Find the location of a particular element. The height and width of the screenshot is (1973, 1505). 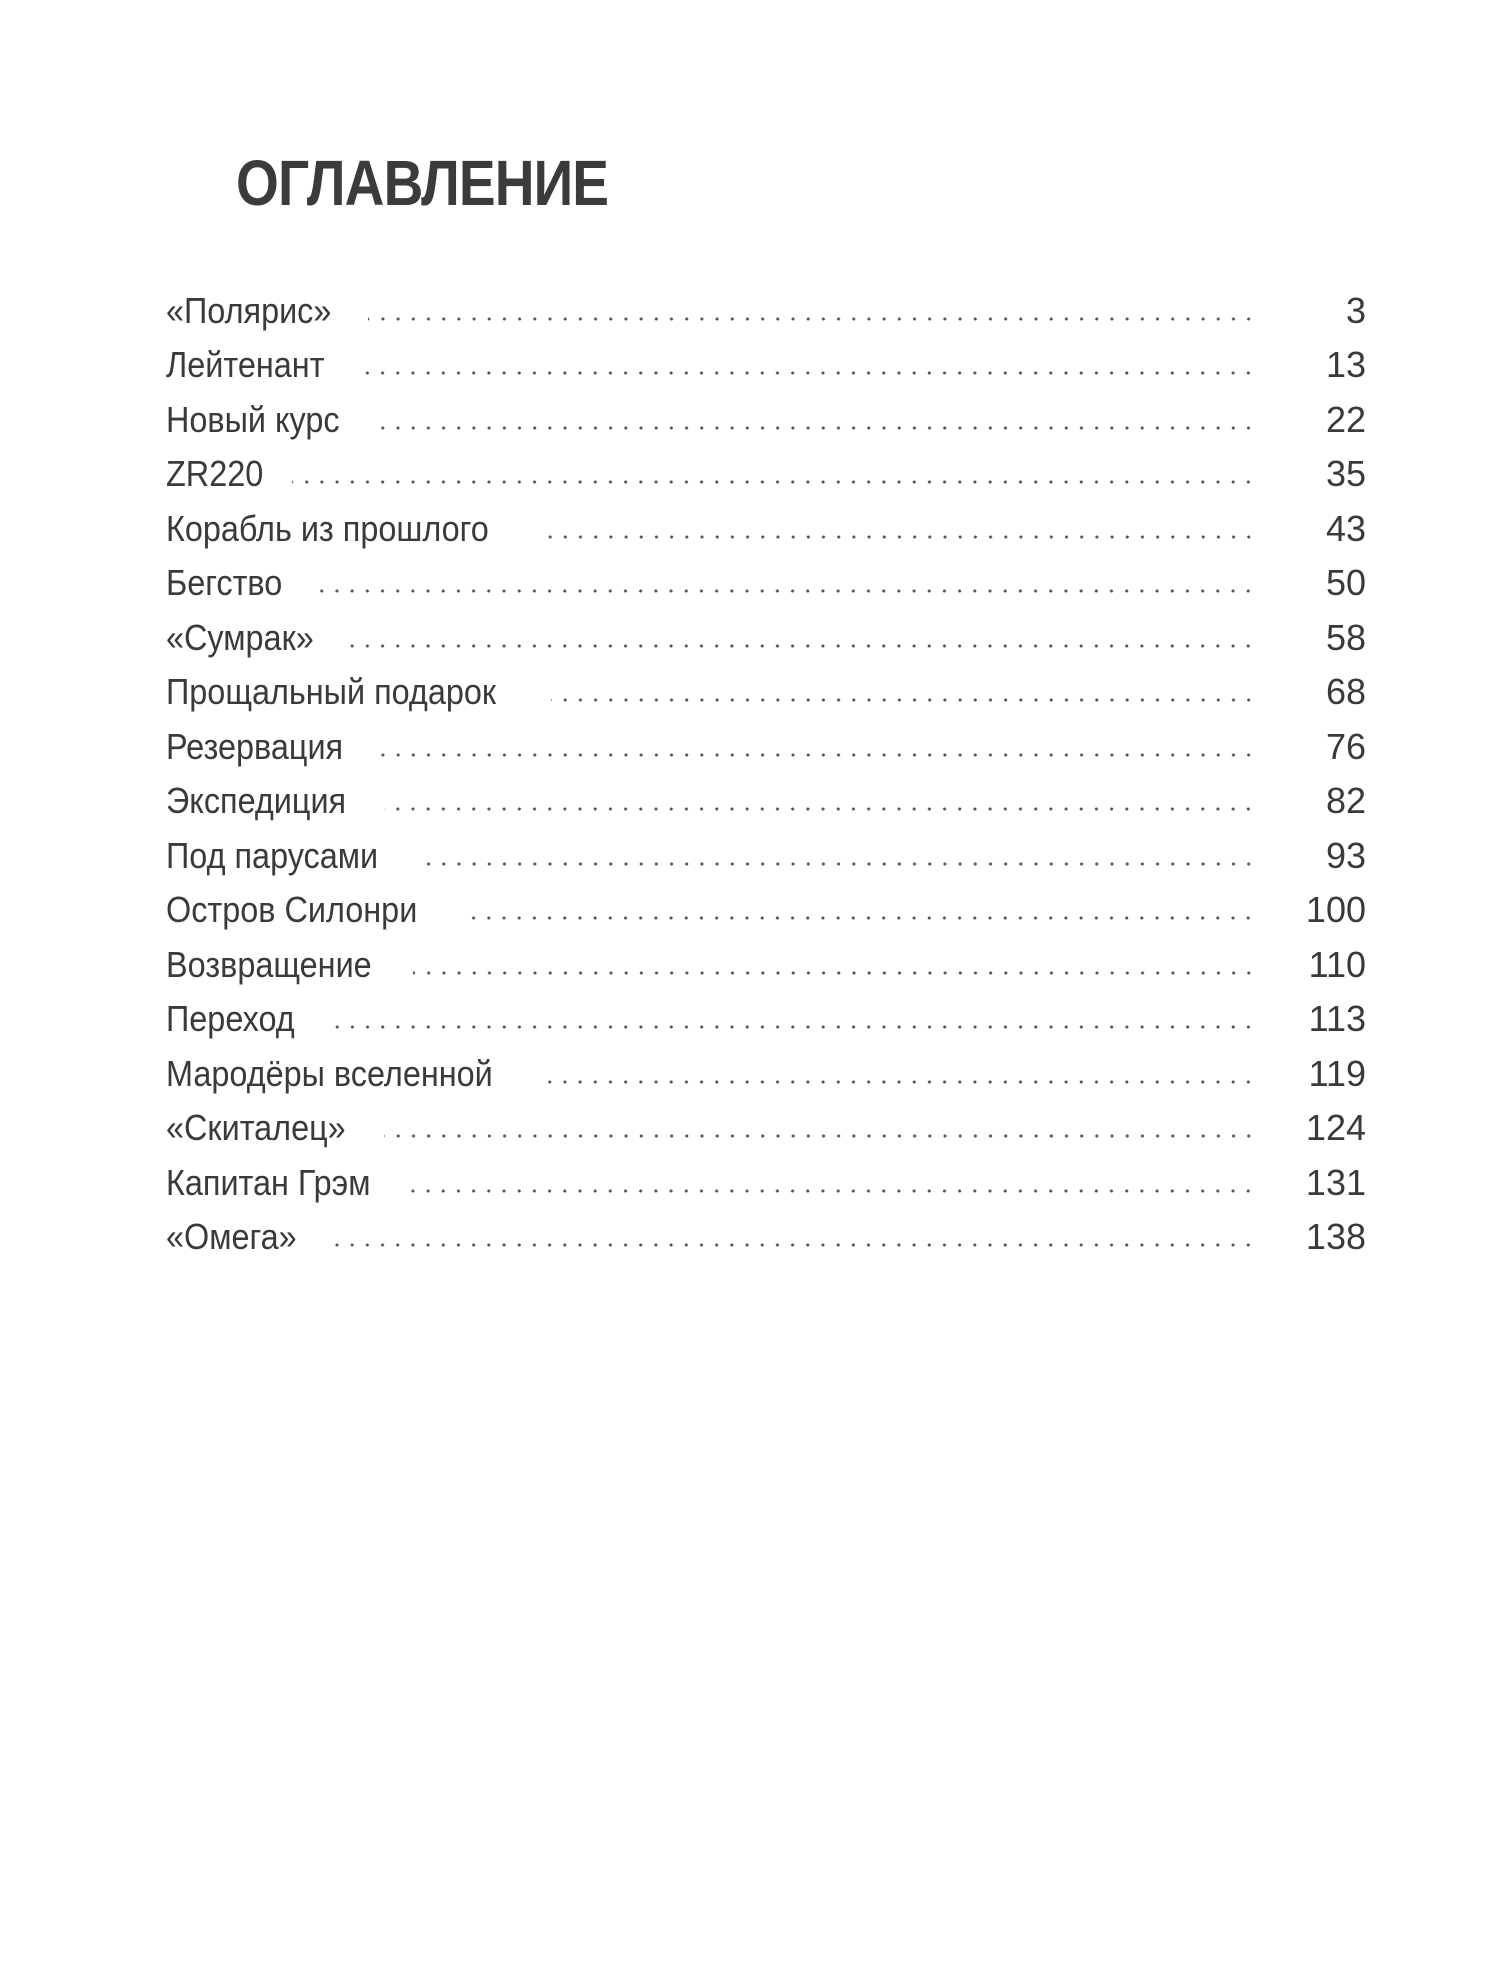

toc-entry-title: «Сумрак» is located at coordinates (240, 637).